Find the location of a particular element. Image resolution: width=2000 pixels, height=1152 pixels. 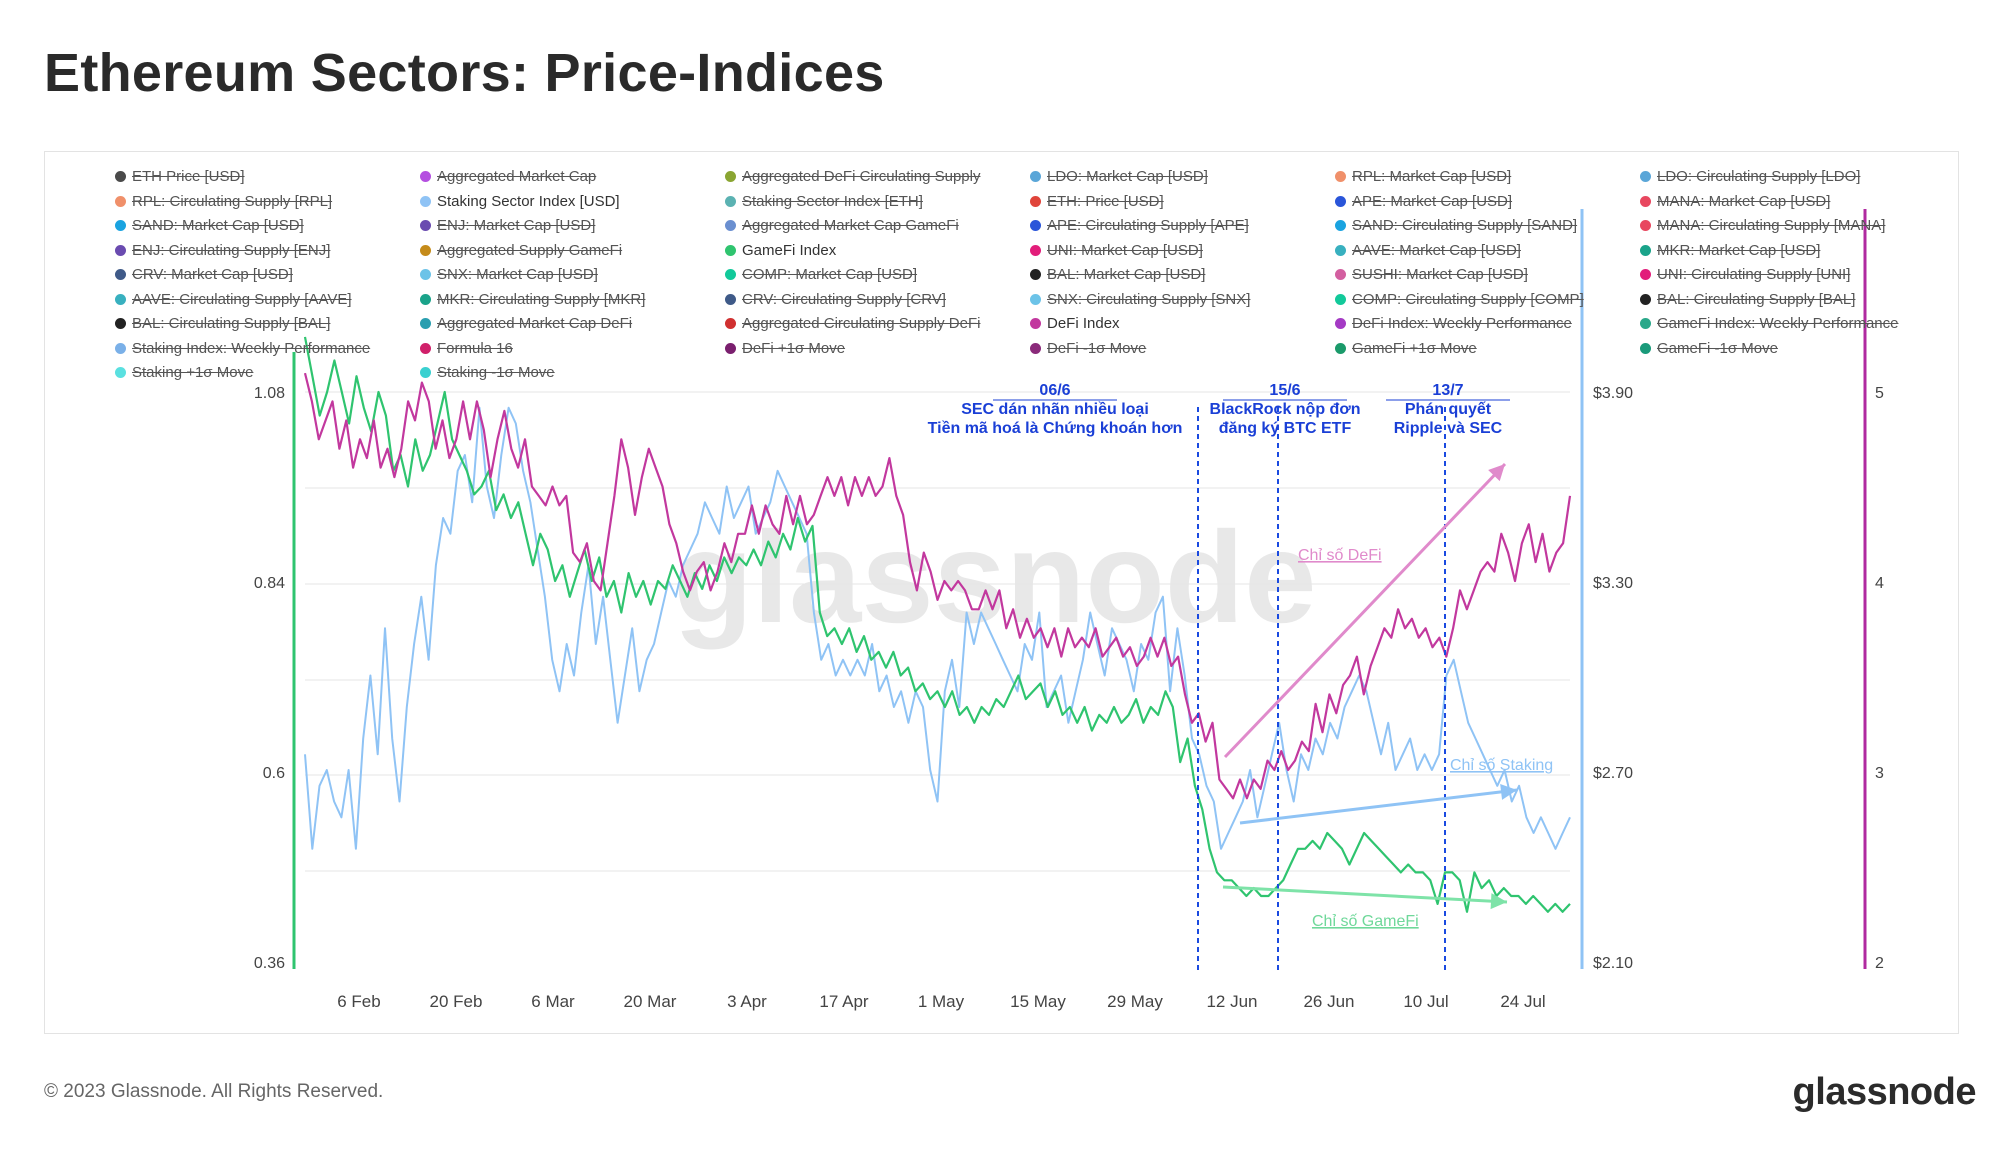

legend-item: LDO: Circulating Supply [LDO] is located at coordinates (1750, 176).